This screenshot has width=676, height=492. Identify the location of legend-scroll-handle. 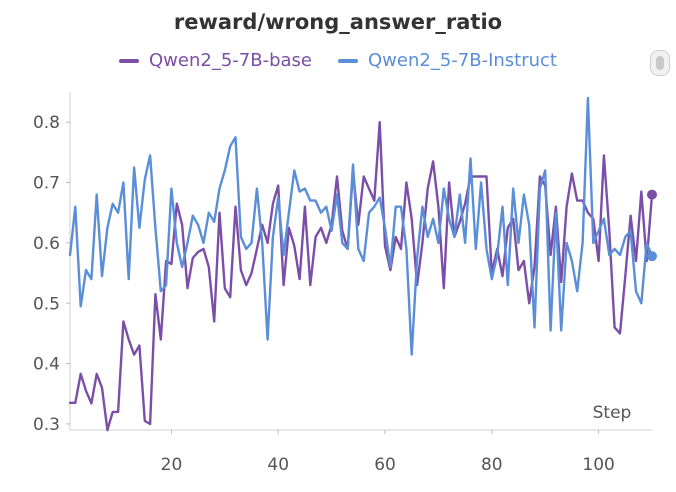
(660, 63).